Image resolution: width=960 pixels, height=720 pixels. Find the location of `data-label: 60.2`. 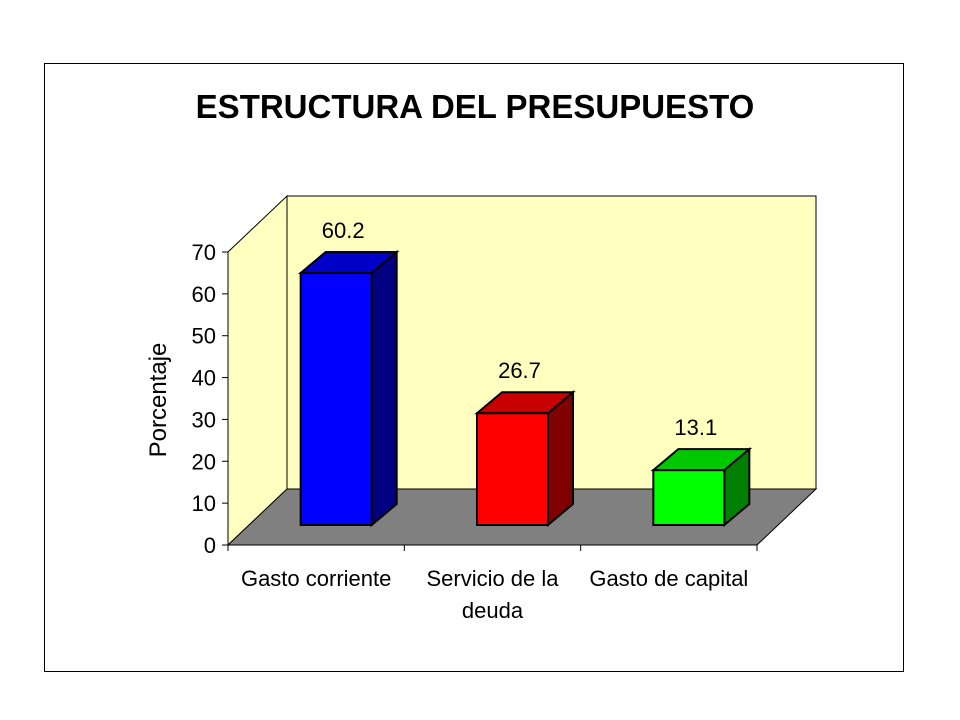

data-label: 60.2 is located at coordinates (343, 230).